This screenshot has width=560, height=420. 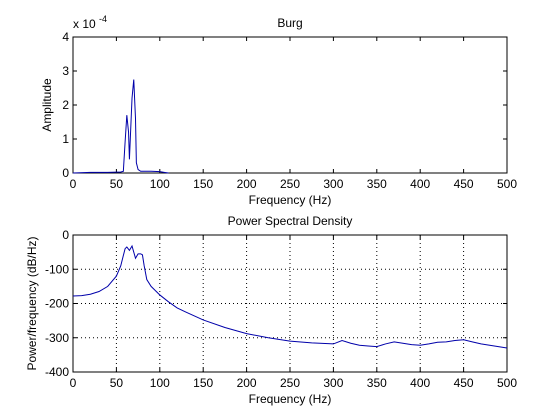 I want to click on psd-x-tick-label: 150, so click(x=203, y=383).